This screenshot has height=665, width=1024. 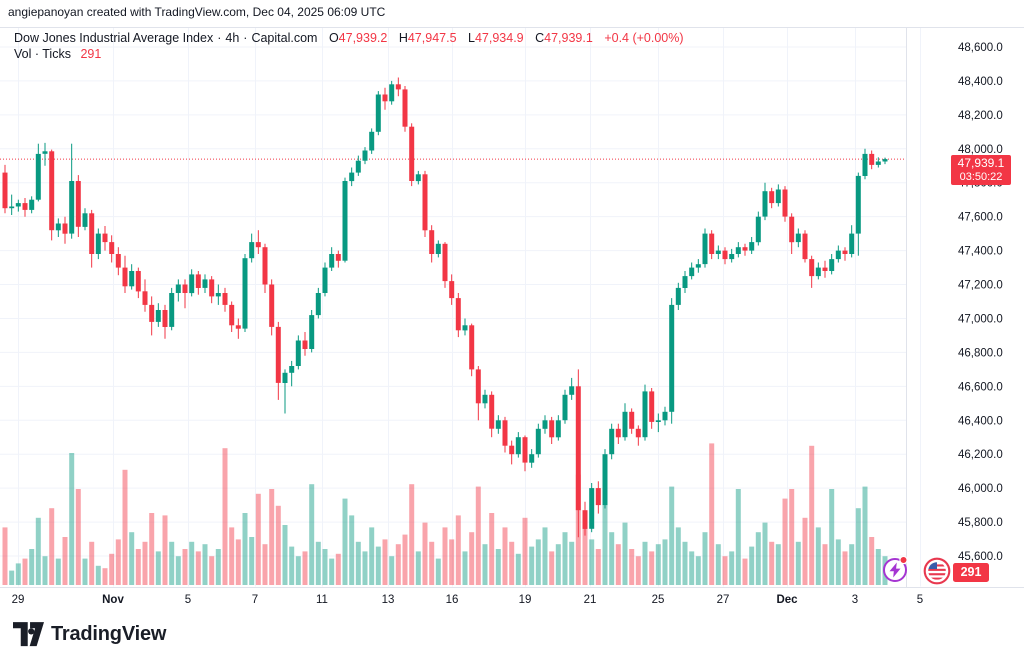 What do you see at coordinates (980, 489) in the screenshot?
I see `price-tick-label: 46,000.0` at bounding box center [980, 489].